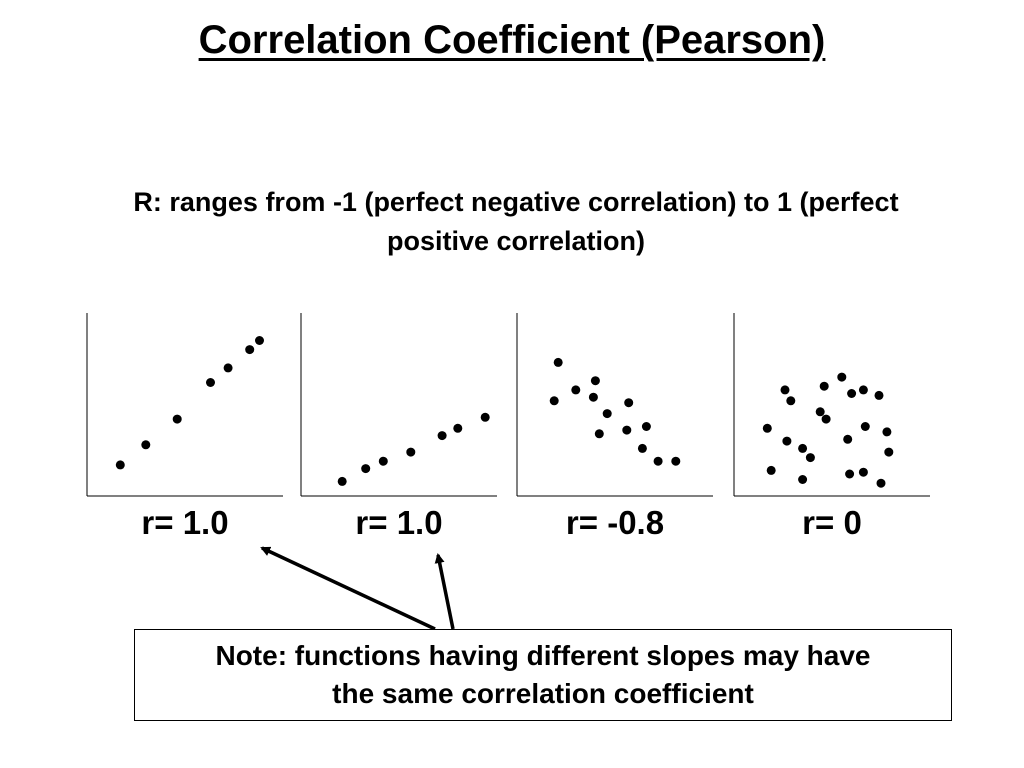 The width and height of the screenshot is (1024, 768). I want to click on panel-2-r-label: r= 1.0, so click(399, 522).